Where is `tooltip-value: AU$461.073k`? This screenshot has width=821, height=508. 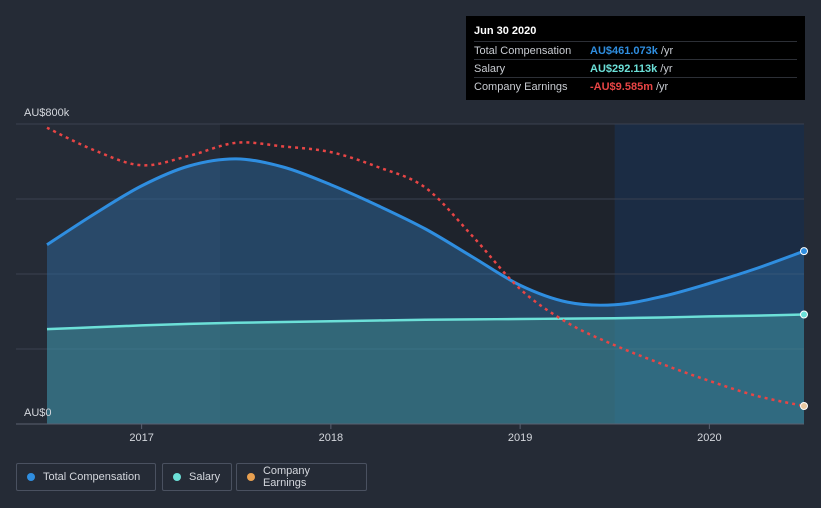
tooltip-value: AU$461.073k is located at coordinates (624, 50).